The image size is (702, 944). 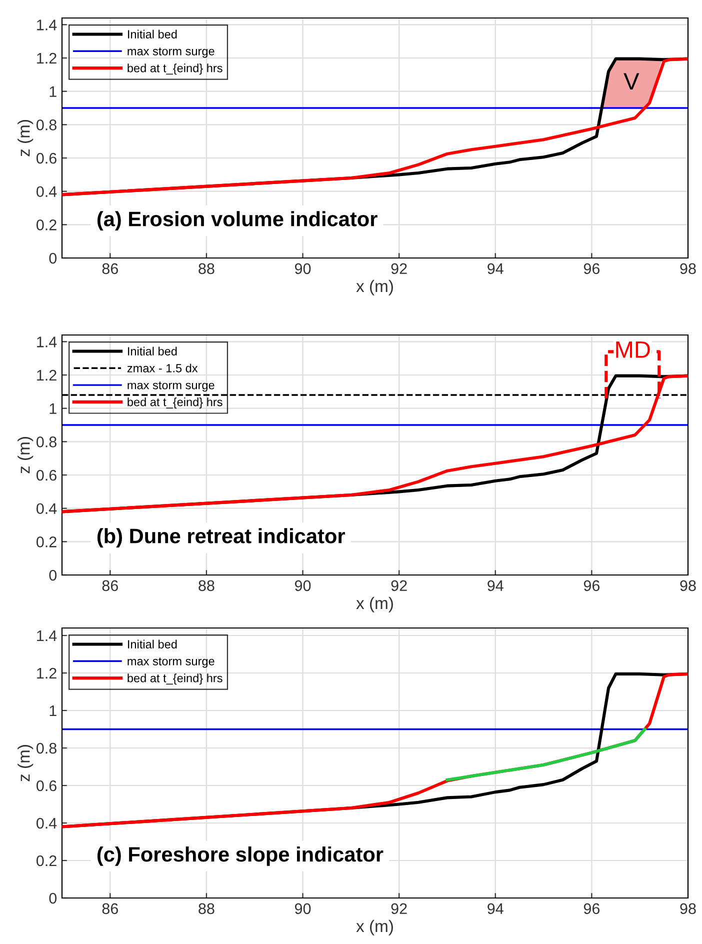 What do you see at coordinates (546, 755) in the screenshot?
I see `line-series` at bounding box center [546, 755].